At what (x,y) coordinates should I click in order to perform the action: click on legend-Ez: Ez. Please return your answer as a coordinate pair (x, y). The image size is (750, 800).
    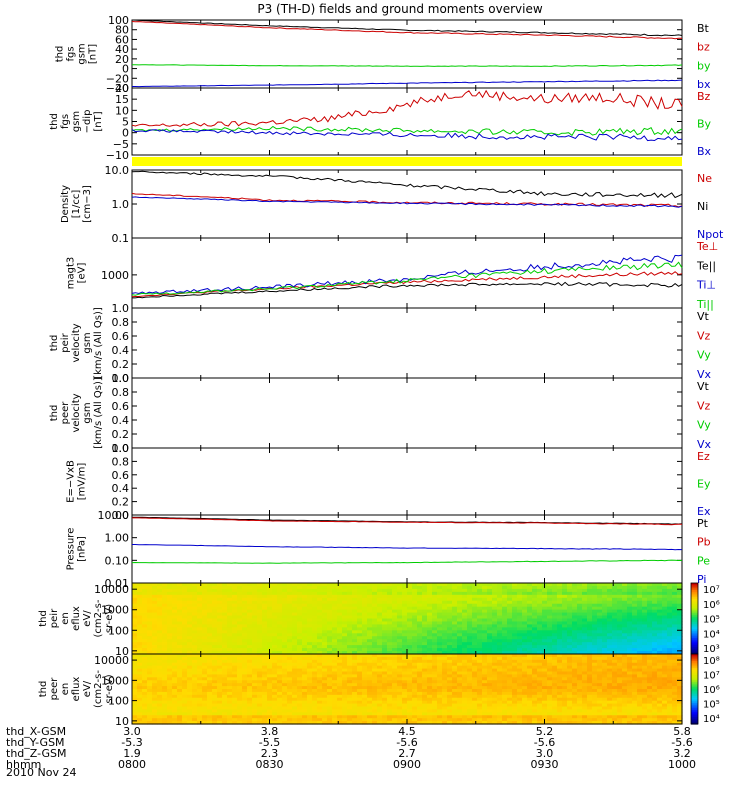
    Looking at the image, I should click on (703, 456).